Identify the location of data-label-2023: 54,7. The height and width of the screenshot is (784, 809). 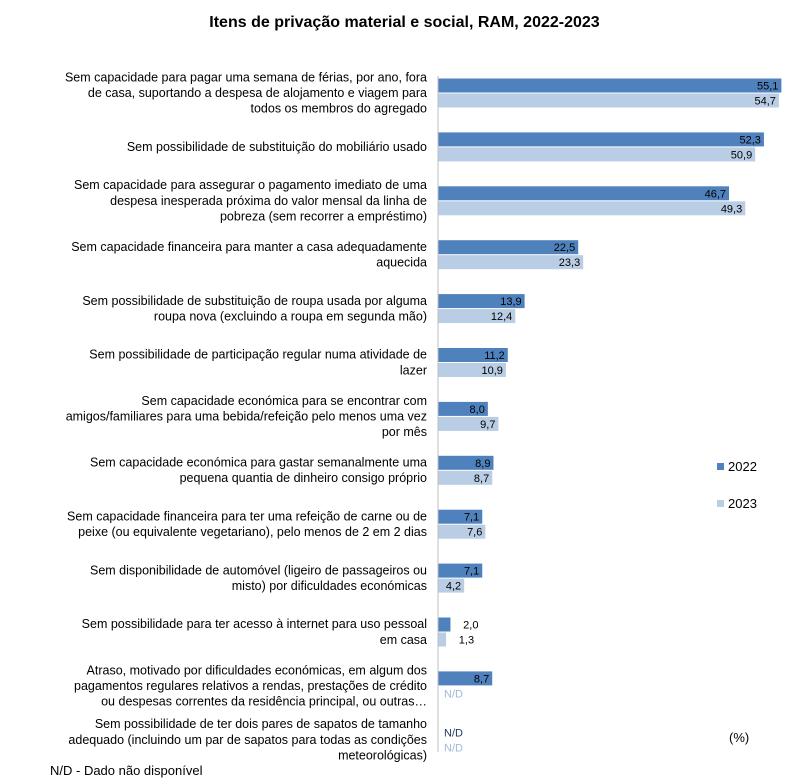
(764, 102).